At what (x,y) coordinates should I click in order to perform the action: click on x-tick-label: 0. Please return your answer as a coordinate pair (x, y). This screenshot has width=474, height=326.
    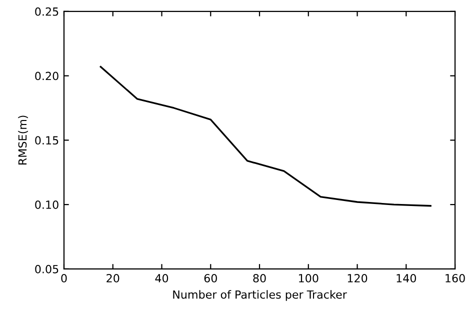
    Looking at the image, I should click on (64, 278).